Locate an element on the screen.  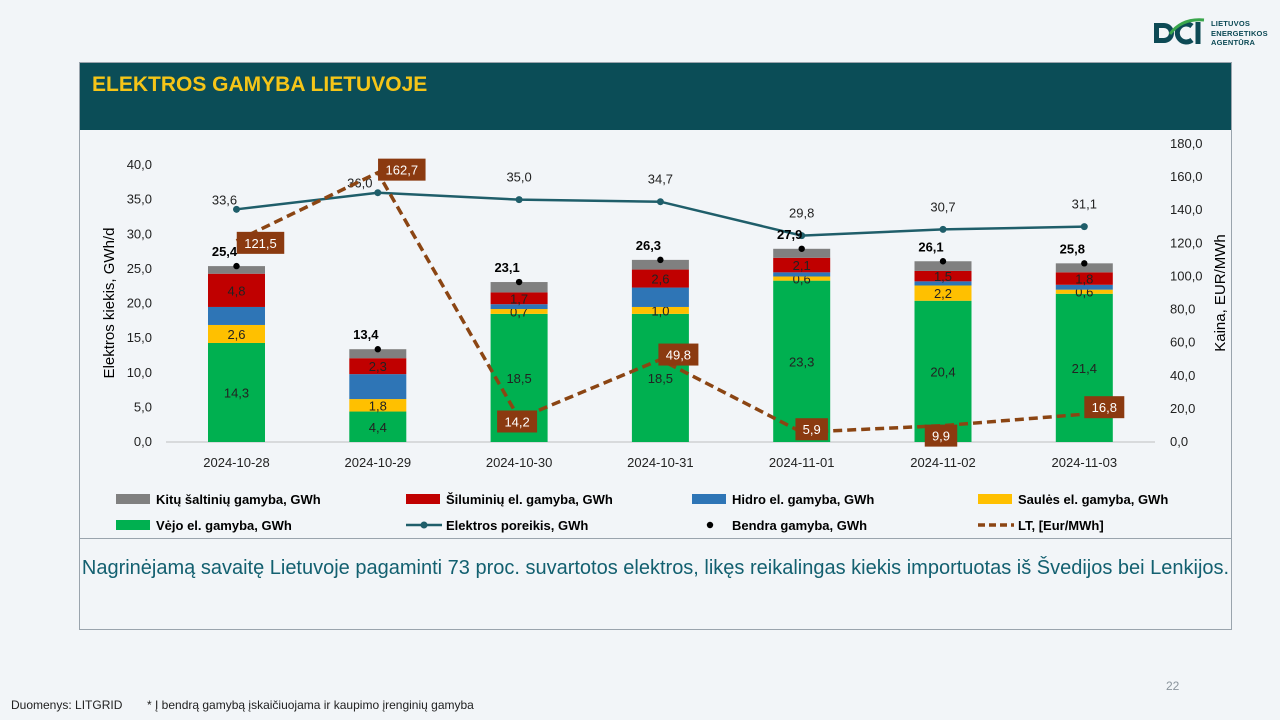
demand-label: 30,7 is located at coordinates (942, 206).